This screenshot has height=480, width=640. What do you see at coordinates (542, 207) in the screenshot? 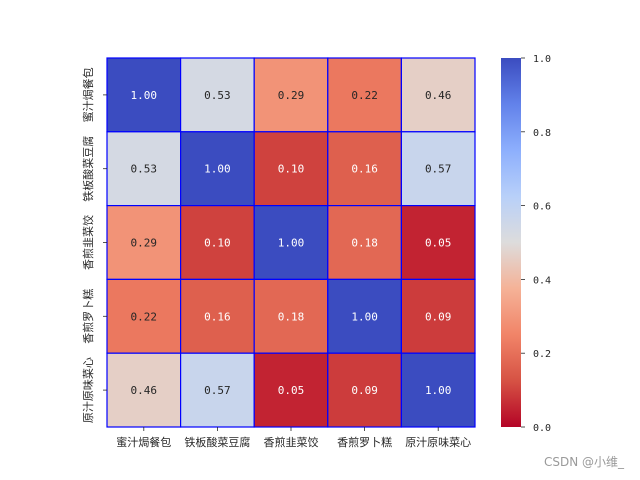
I see `colorbar-tick-label: 0.6` at bounding box center [542, 207].